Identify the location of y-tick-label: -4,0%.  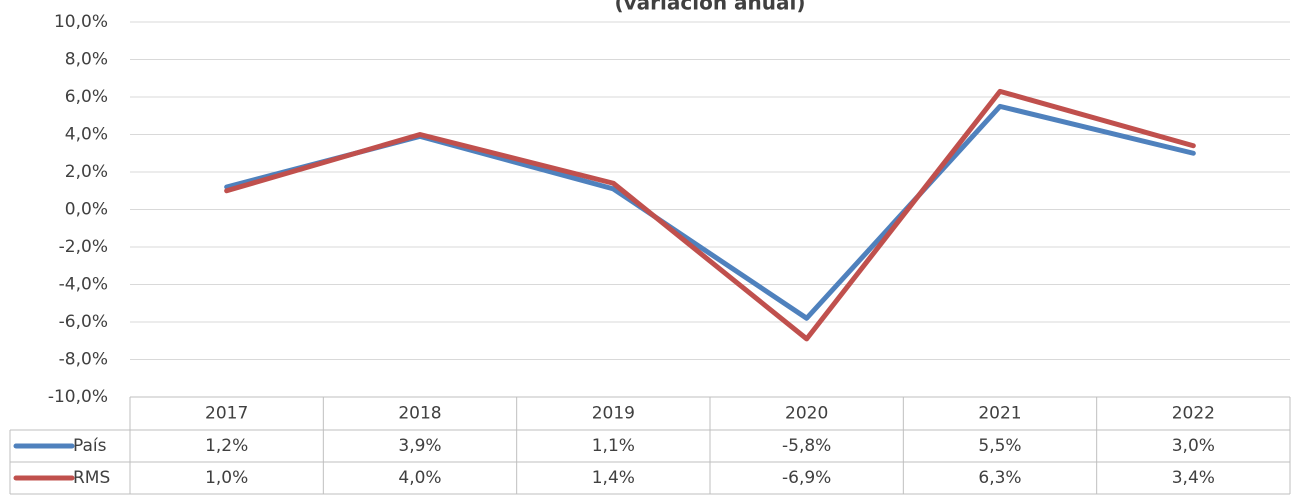
(83, 285).